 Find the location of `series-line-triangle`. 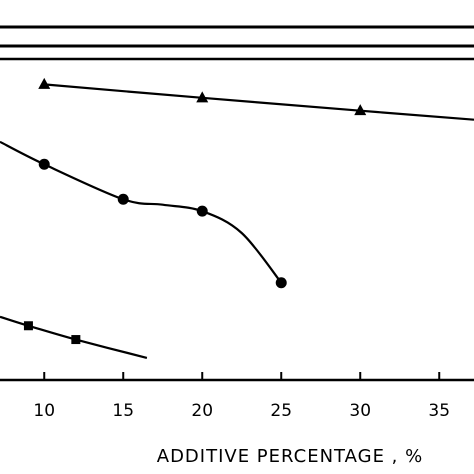

series-line-triangle is located at coordinates (259, 102).